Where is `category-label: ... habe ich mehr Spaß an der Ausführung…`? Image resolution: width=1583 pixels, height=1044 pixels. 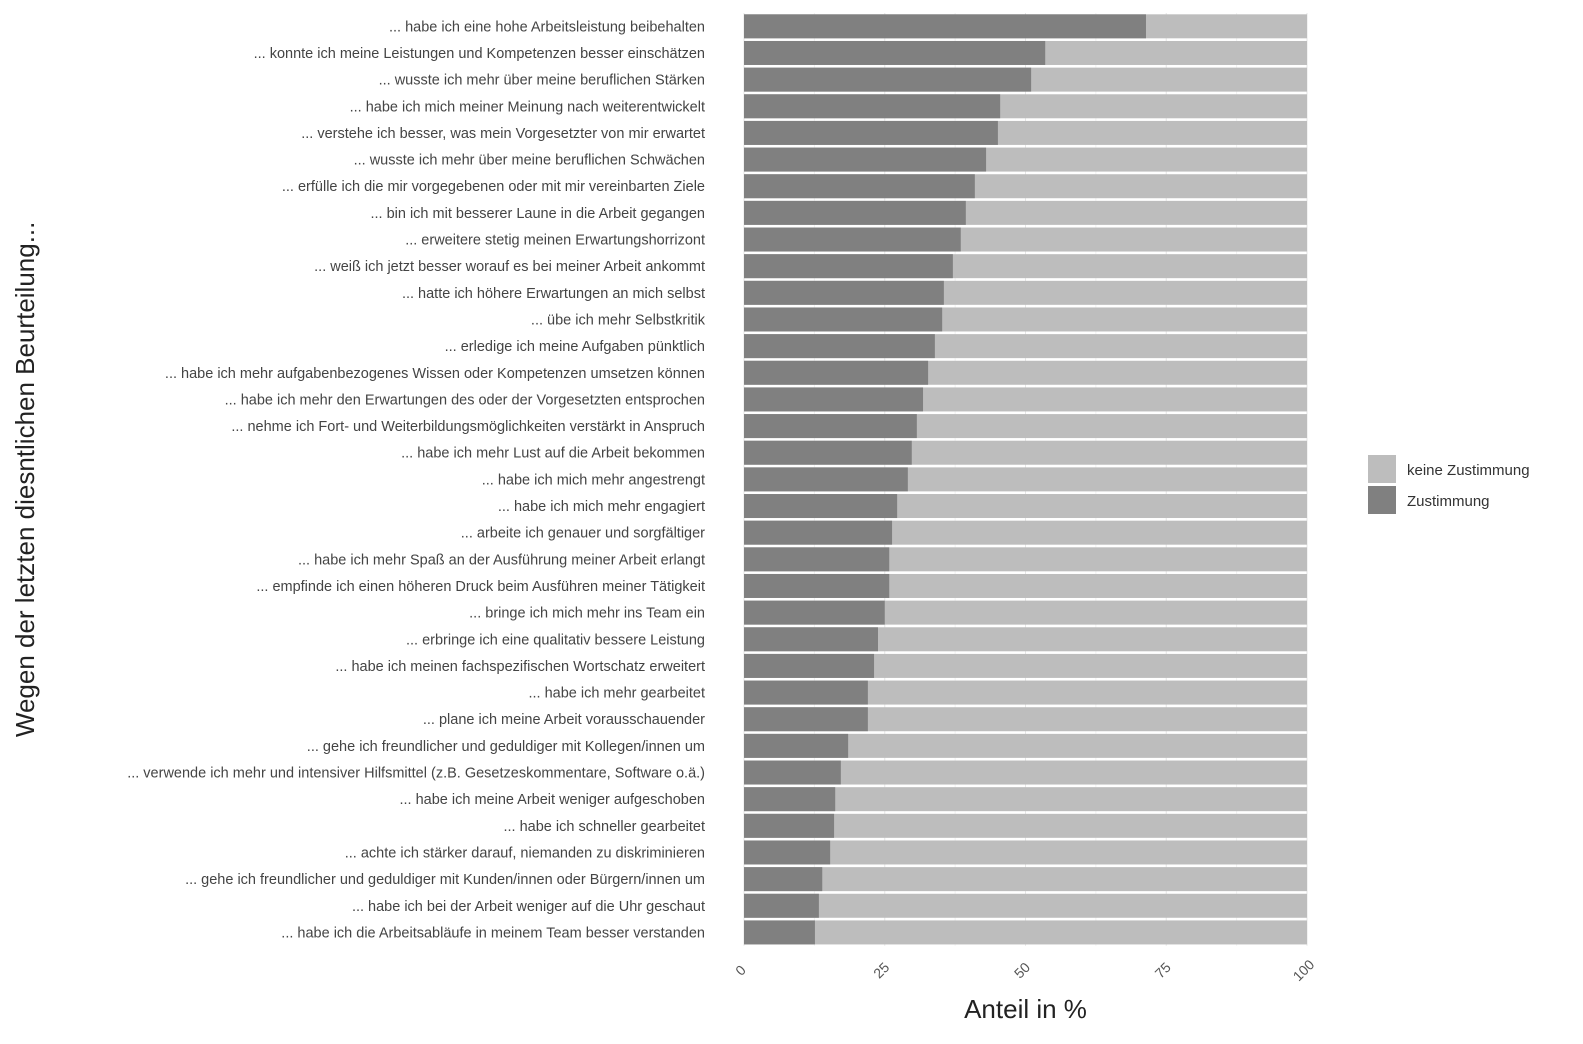 category-label: ... habe ich mehr Spaß an der Ausführung… is located at coordinates (501, 560).